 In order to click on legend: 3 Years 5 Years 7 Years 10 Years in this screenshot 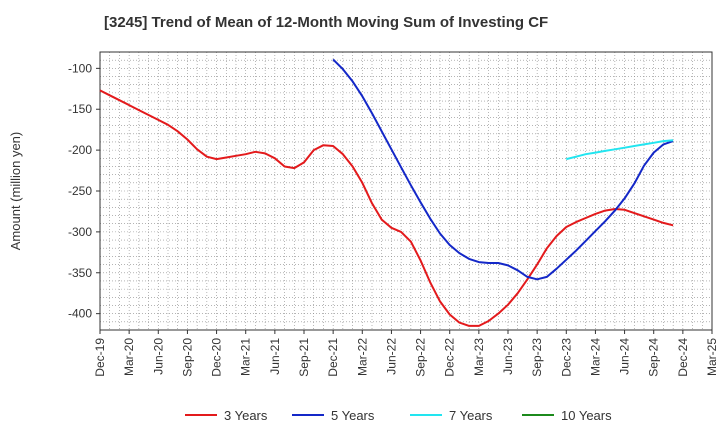, I will do `click(398, 415)`.